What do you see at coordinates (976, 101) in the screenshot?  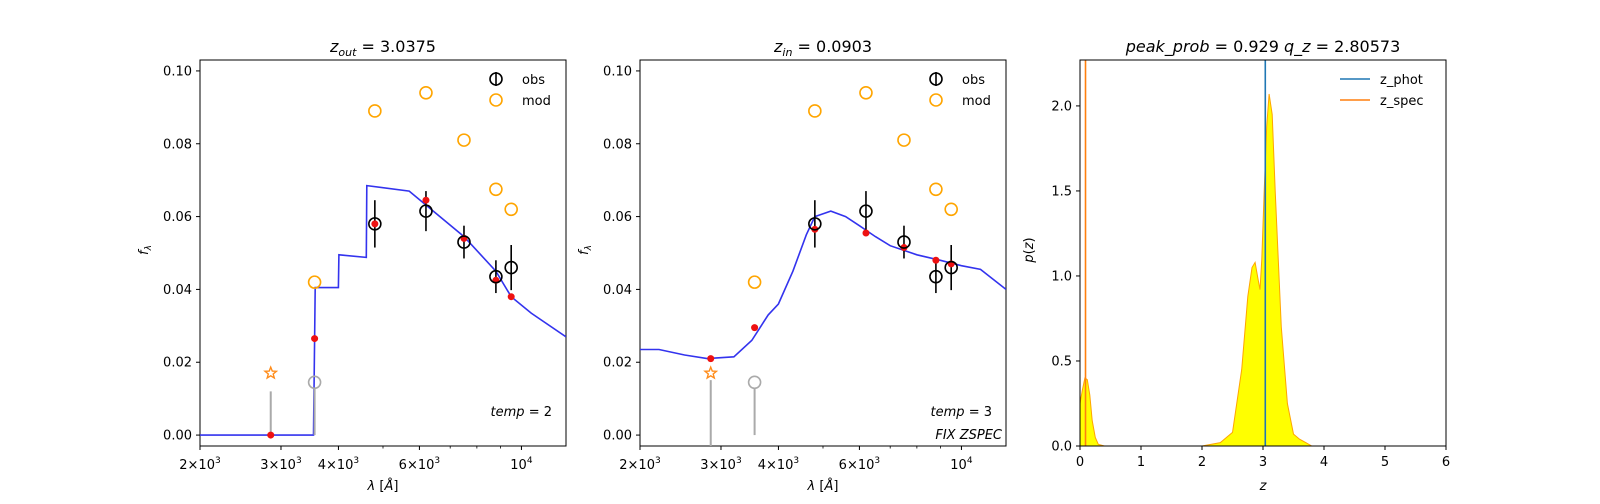 I see `legend-mod-label: mod` at bounding box center [976, 101].